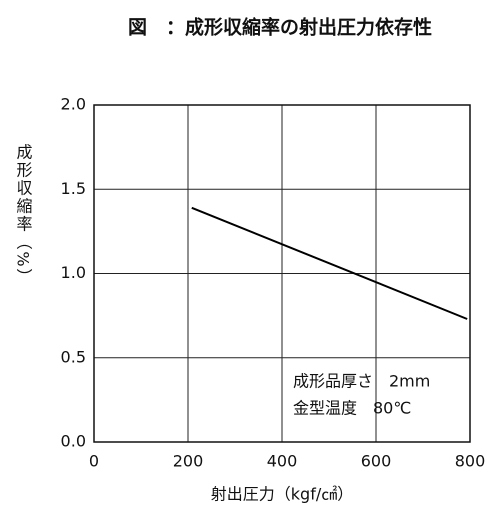 This screenshot has width=500, height=522. Describe the element at coordinates (376, 461) in the screenshot. I see `x-tick-label: 600` at that location.